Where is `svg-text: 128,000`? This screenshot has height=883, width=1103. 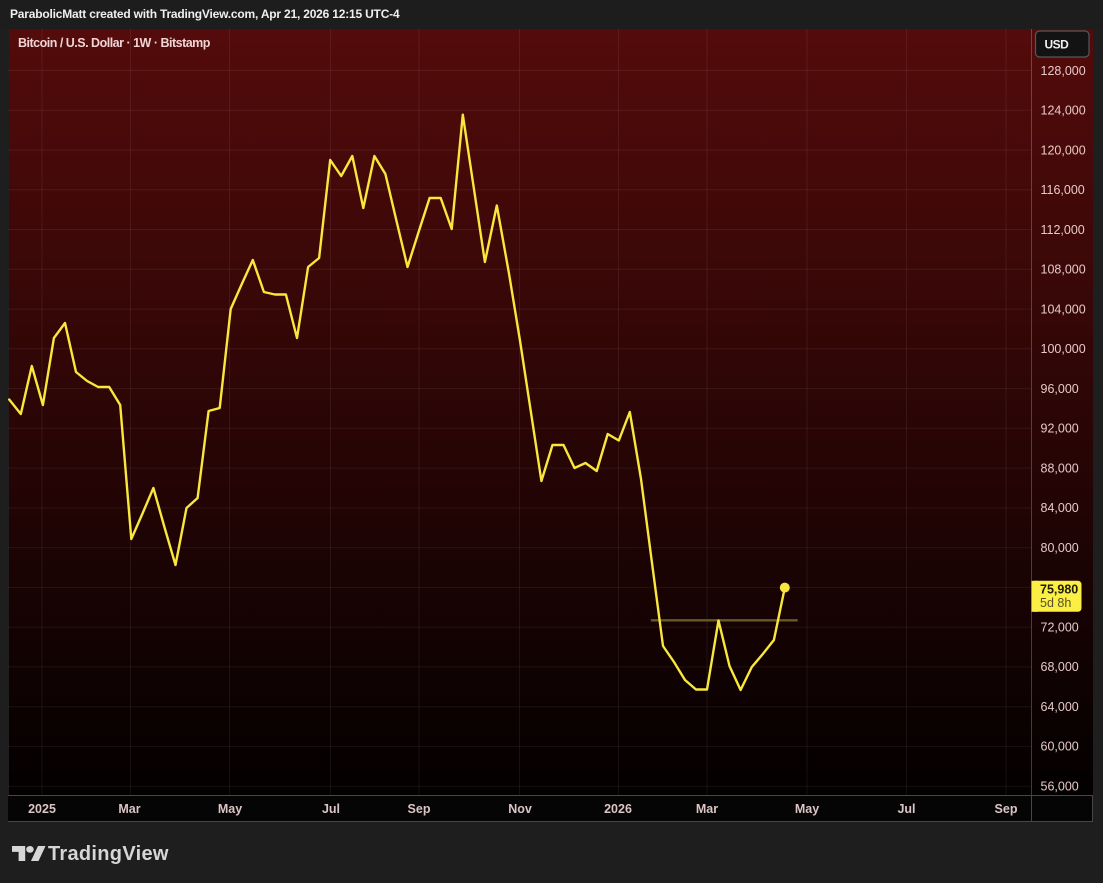 svg-text: 128,000 is located at coordinates (1063, 71).